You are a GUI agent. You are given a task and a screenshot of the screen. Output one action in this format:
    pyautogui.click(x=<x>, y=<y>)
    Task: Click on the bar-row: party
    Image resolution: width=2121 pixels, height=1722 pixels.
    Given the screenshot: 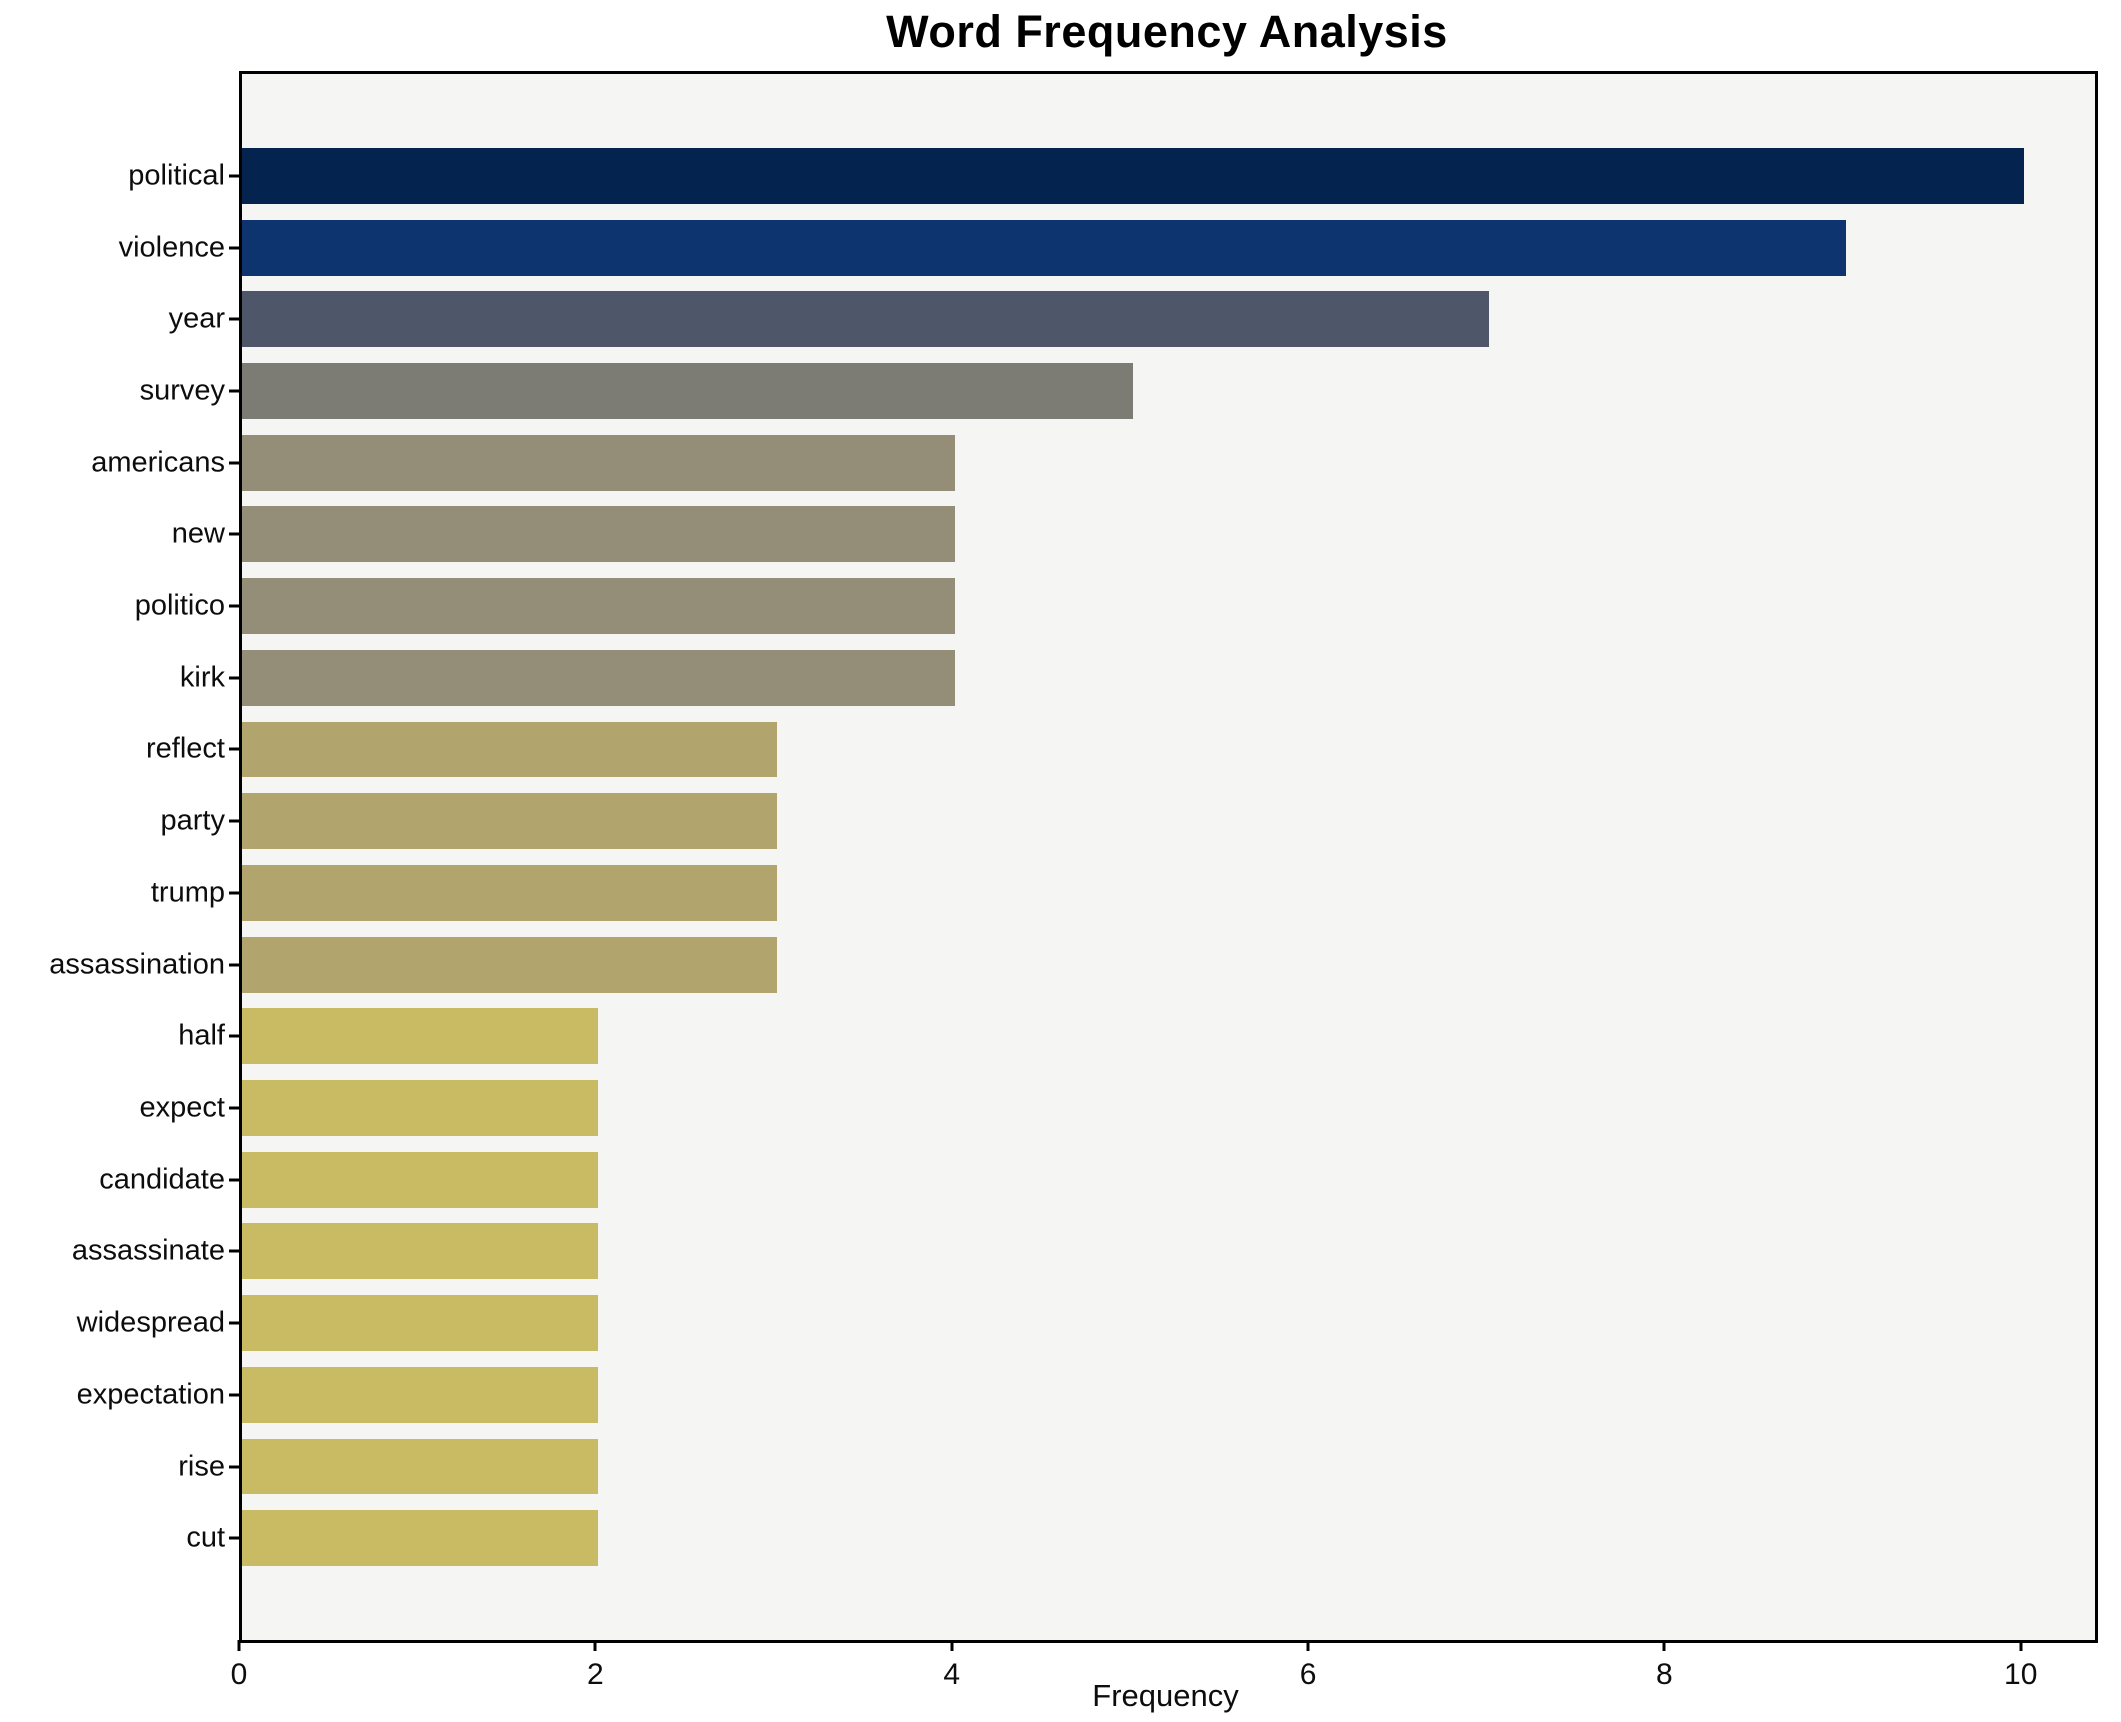 What is the action you would take?
    pyautogui.click(x=1128, y=821)
    